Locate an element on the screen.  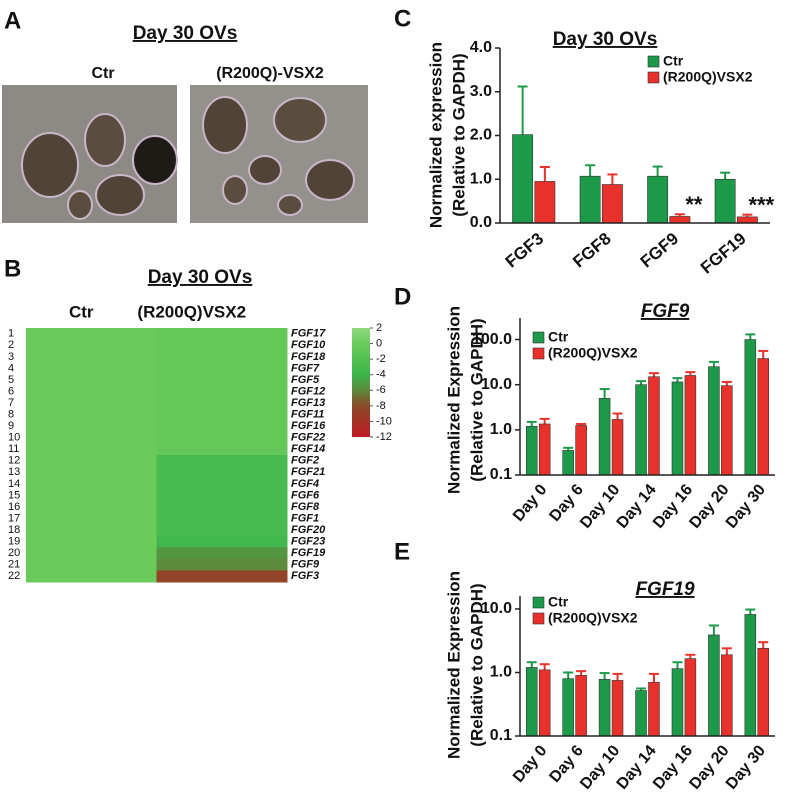
colorbar-tick-label: -10 is located at coordinates (384, 421).